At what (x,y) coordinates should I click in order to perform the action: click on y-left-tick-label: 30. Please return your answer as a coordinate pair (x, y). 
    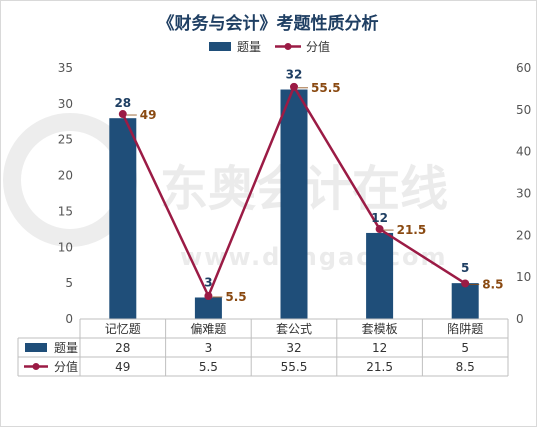
    Looking at the image, I should click on (65, 104).